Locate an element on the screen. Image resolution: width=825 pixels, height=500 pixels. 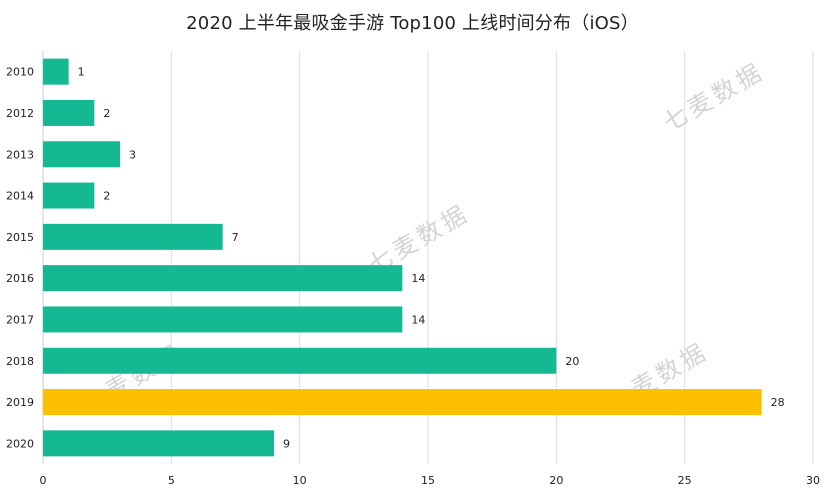
x-tick-label-5: 5 is located at coordinates (171, 480).